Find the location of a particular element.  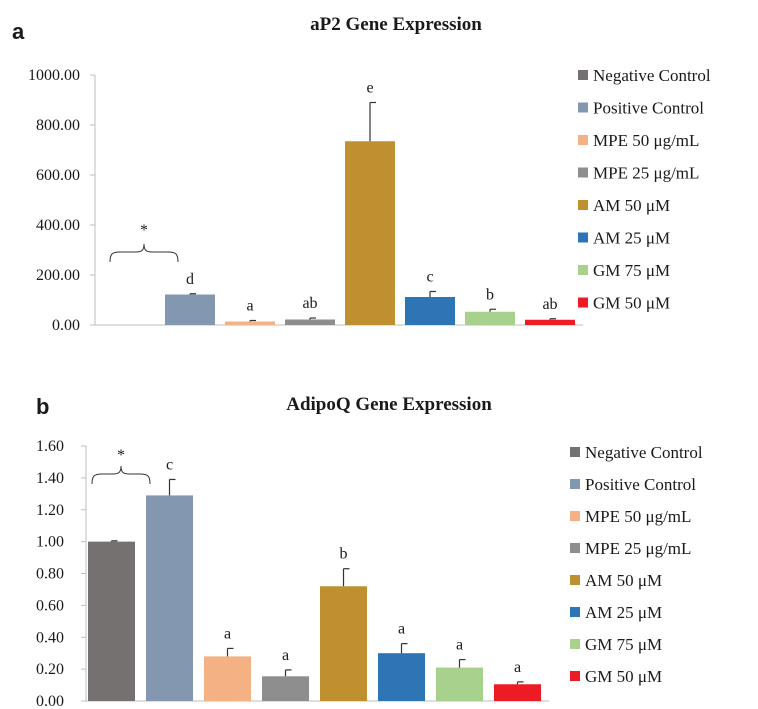

panel-b-letter: b is located at coordinates (42, 406).